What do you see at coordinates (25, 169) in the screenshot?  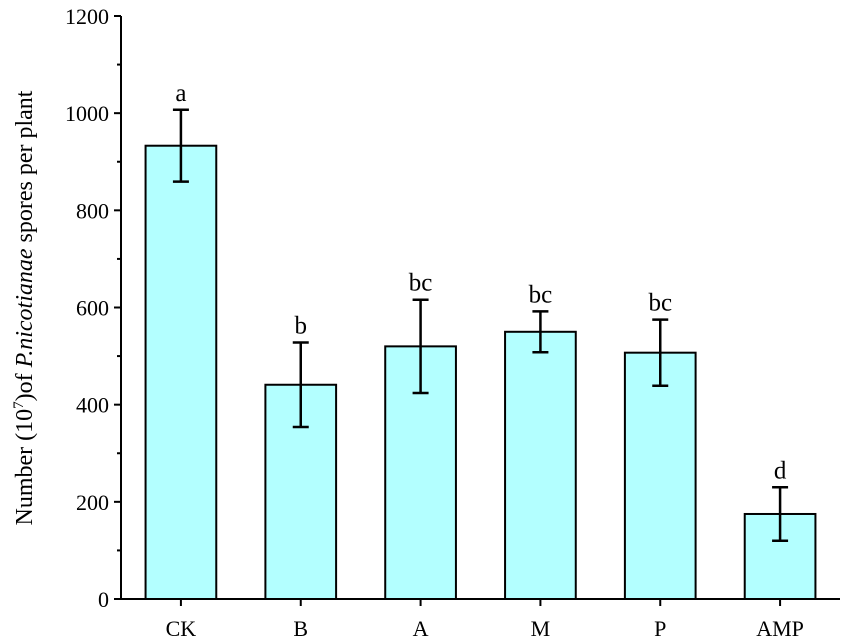 I see `y-axis-title-suffix: spores per plant` at bounding box center [25, 169].